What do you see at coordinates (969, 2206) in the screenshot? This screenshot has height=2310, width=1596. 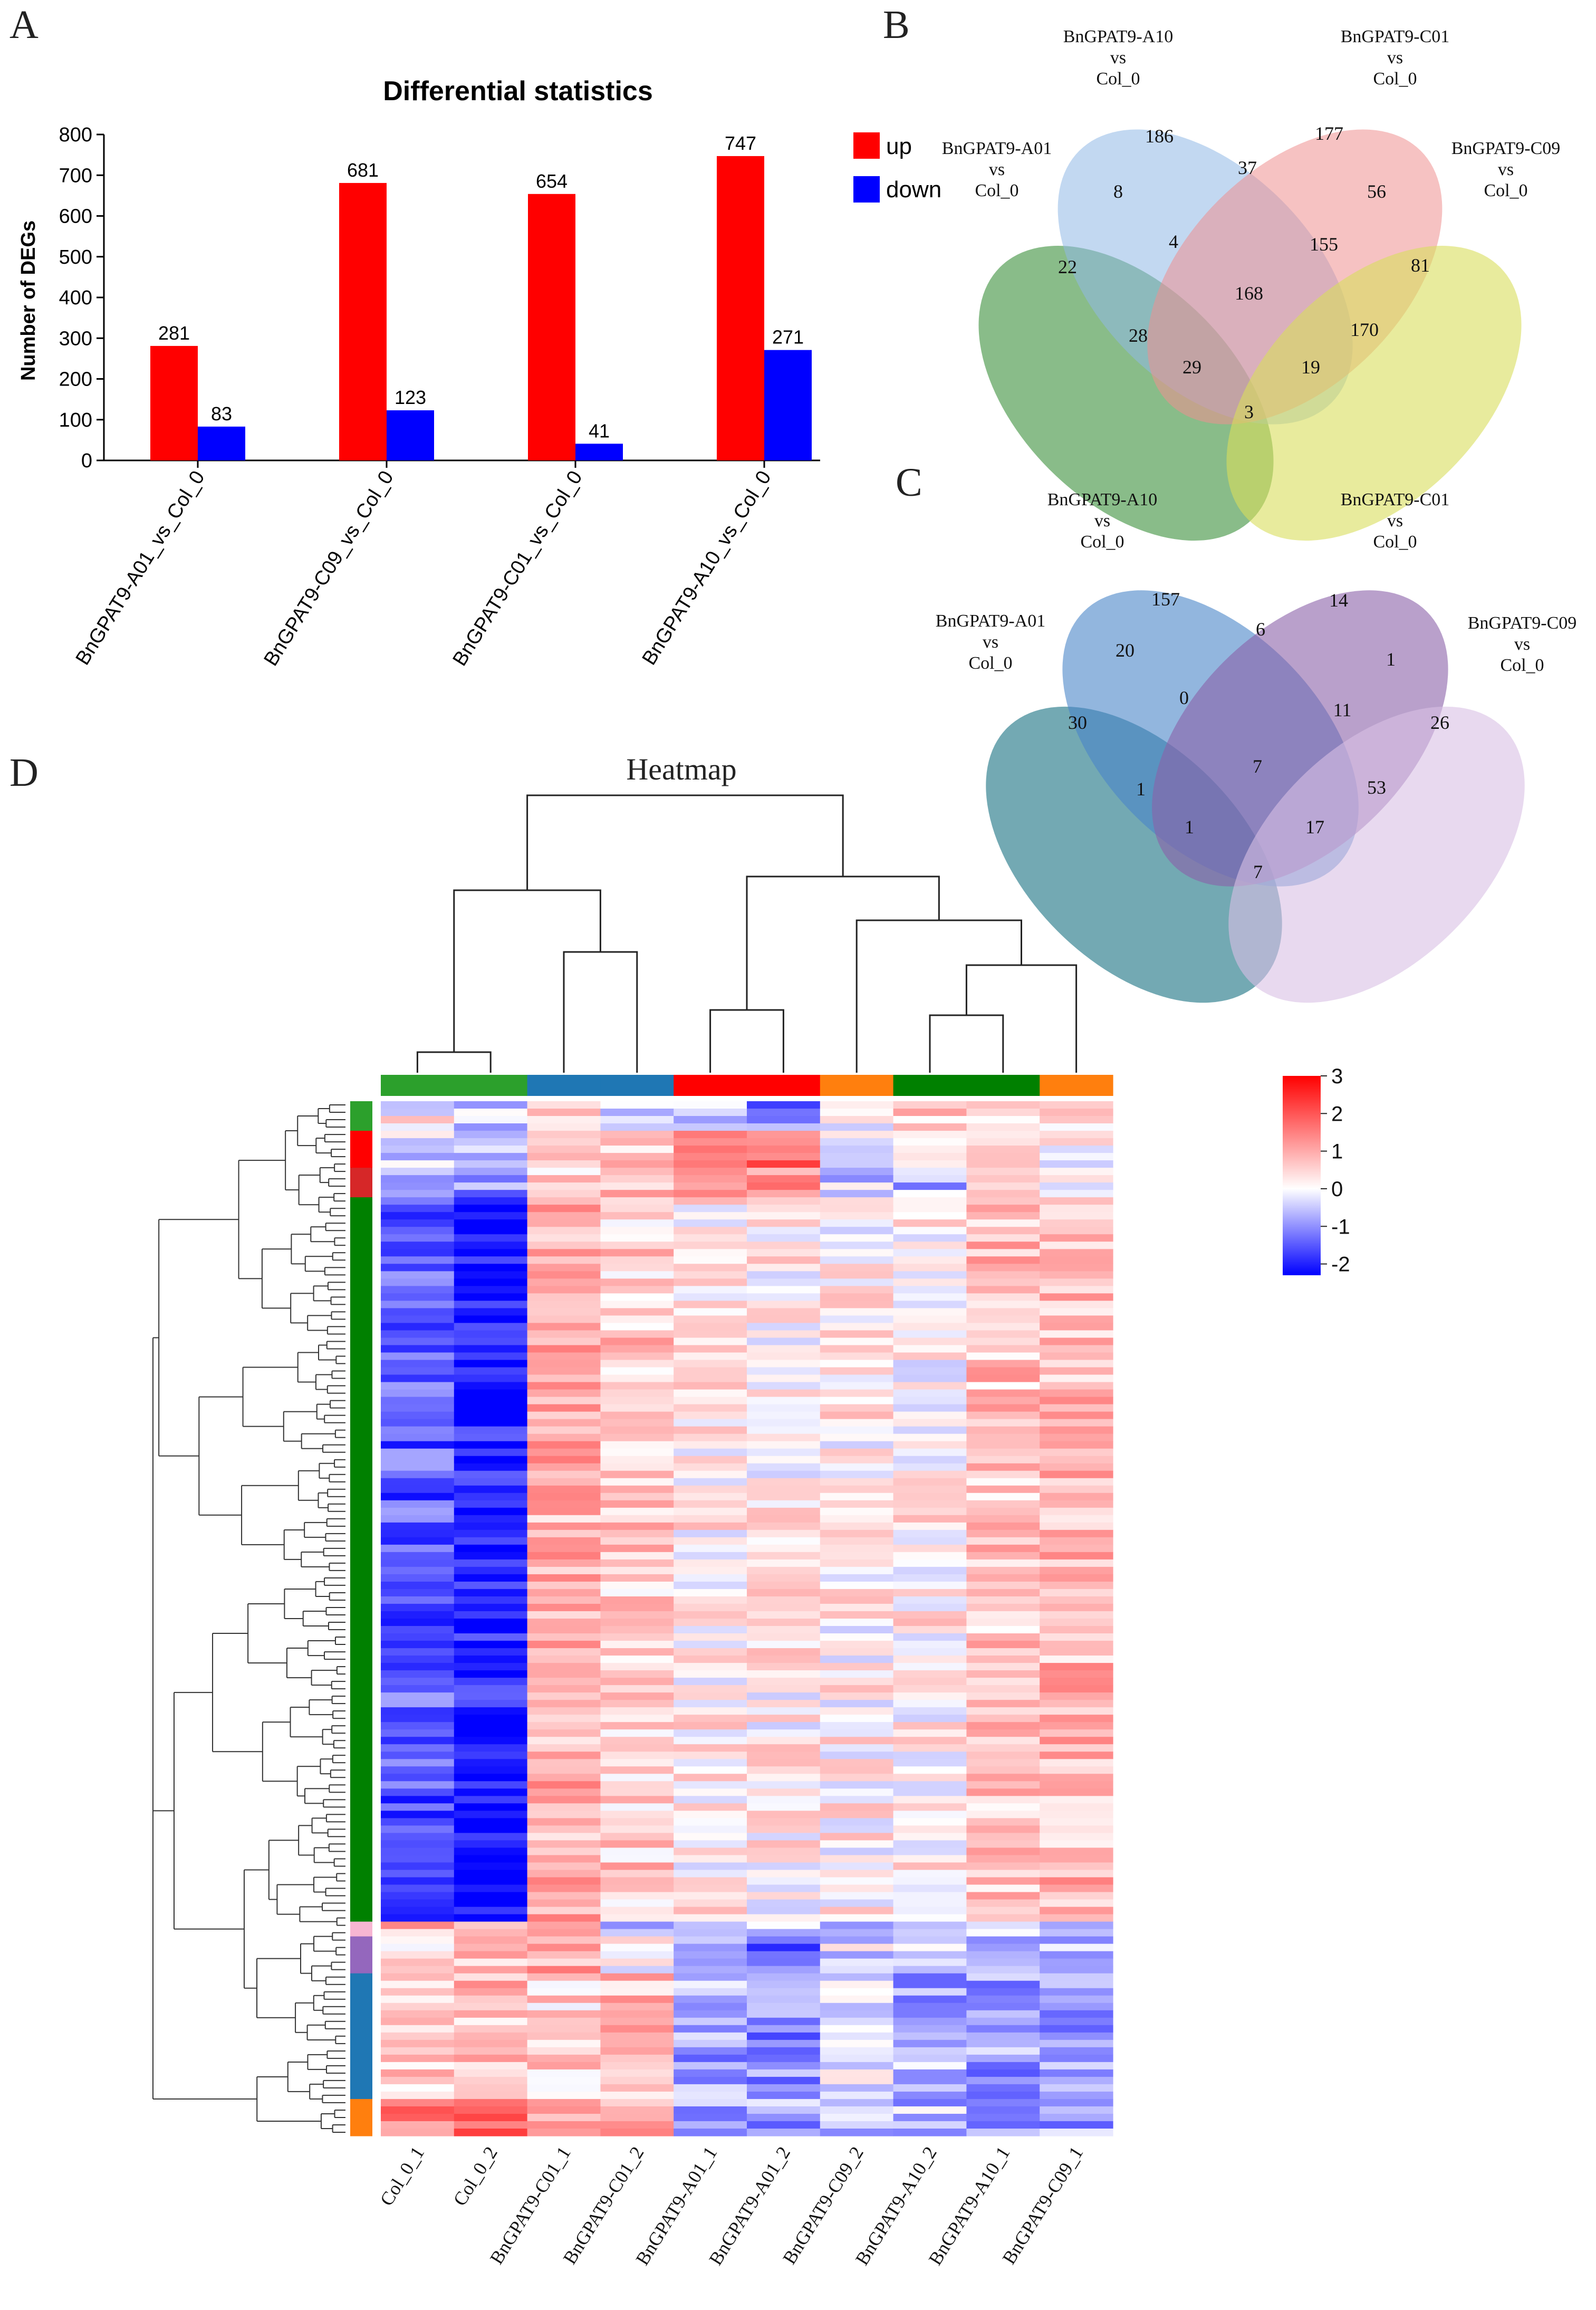 I see `heatmap-column-label: BnGPAT9-A10_1` at bounding box center [969, 2206].